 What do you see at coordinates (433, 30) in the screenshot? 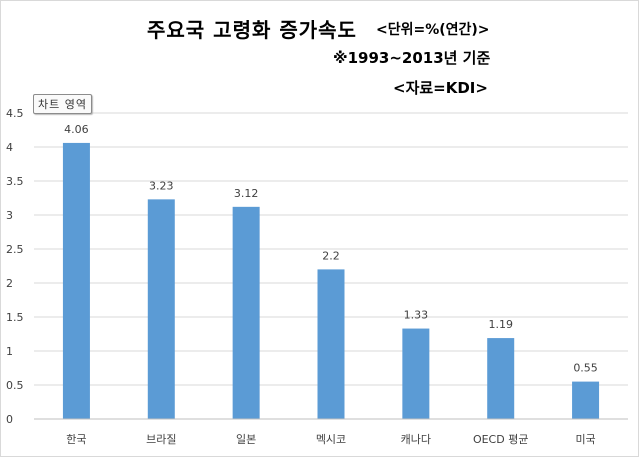
I see `unit-note: <단위=%(연간)>` at bounding box center [433, 30].